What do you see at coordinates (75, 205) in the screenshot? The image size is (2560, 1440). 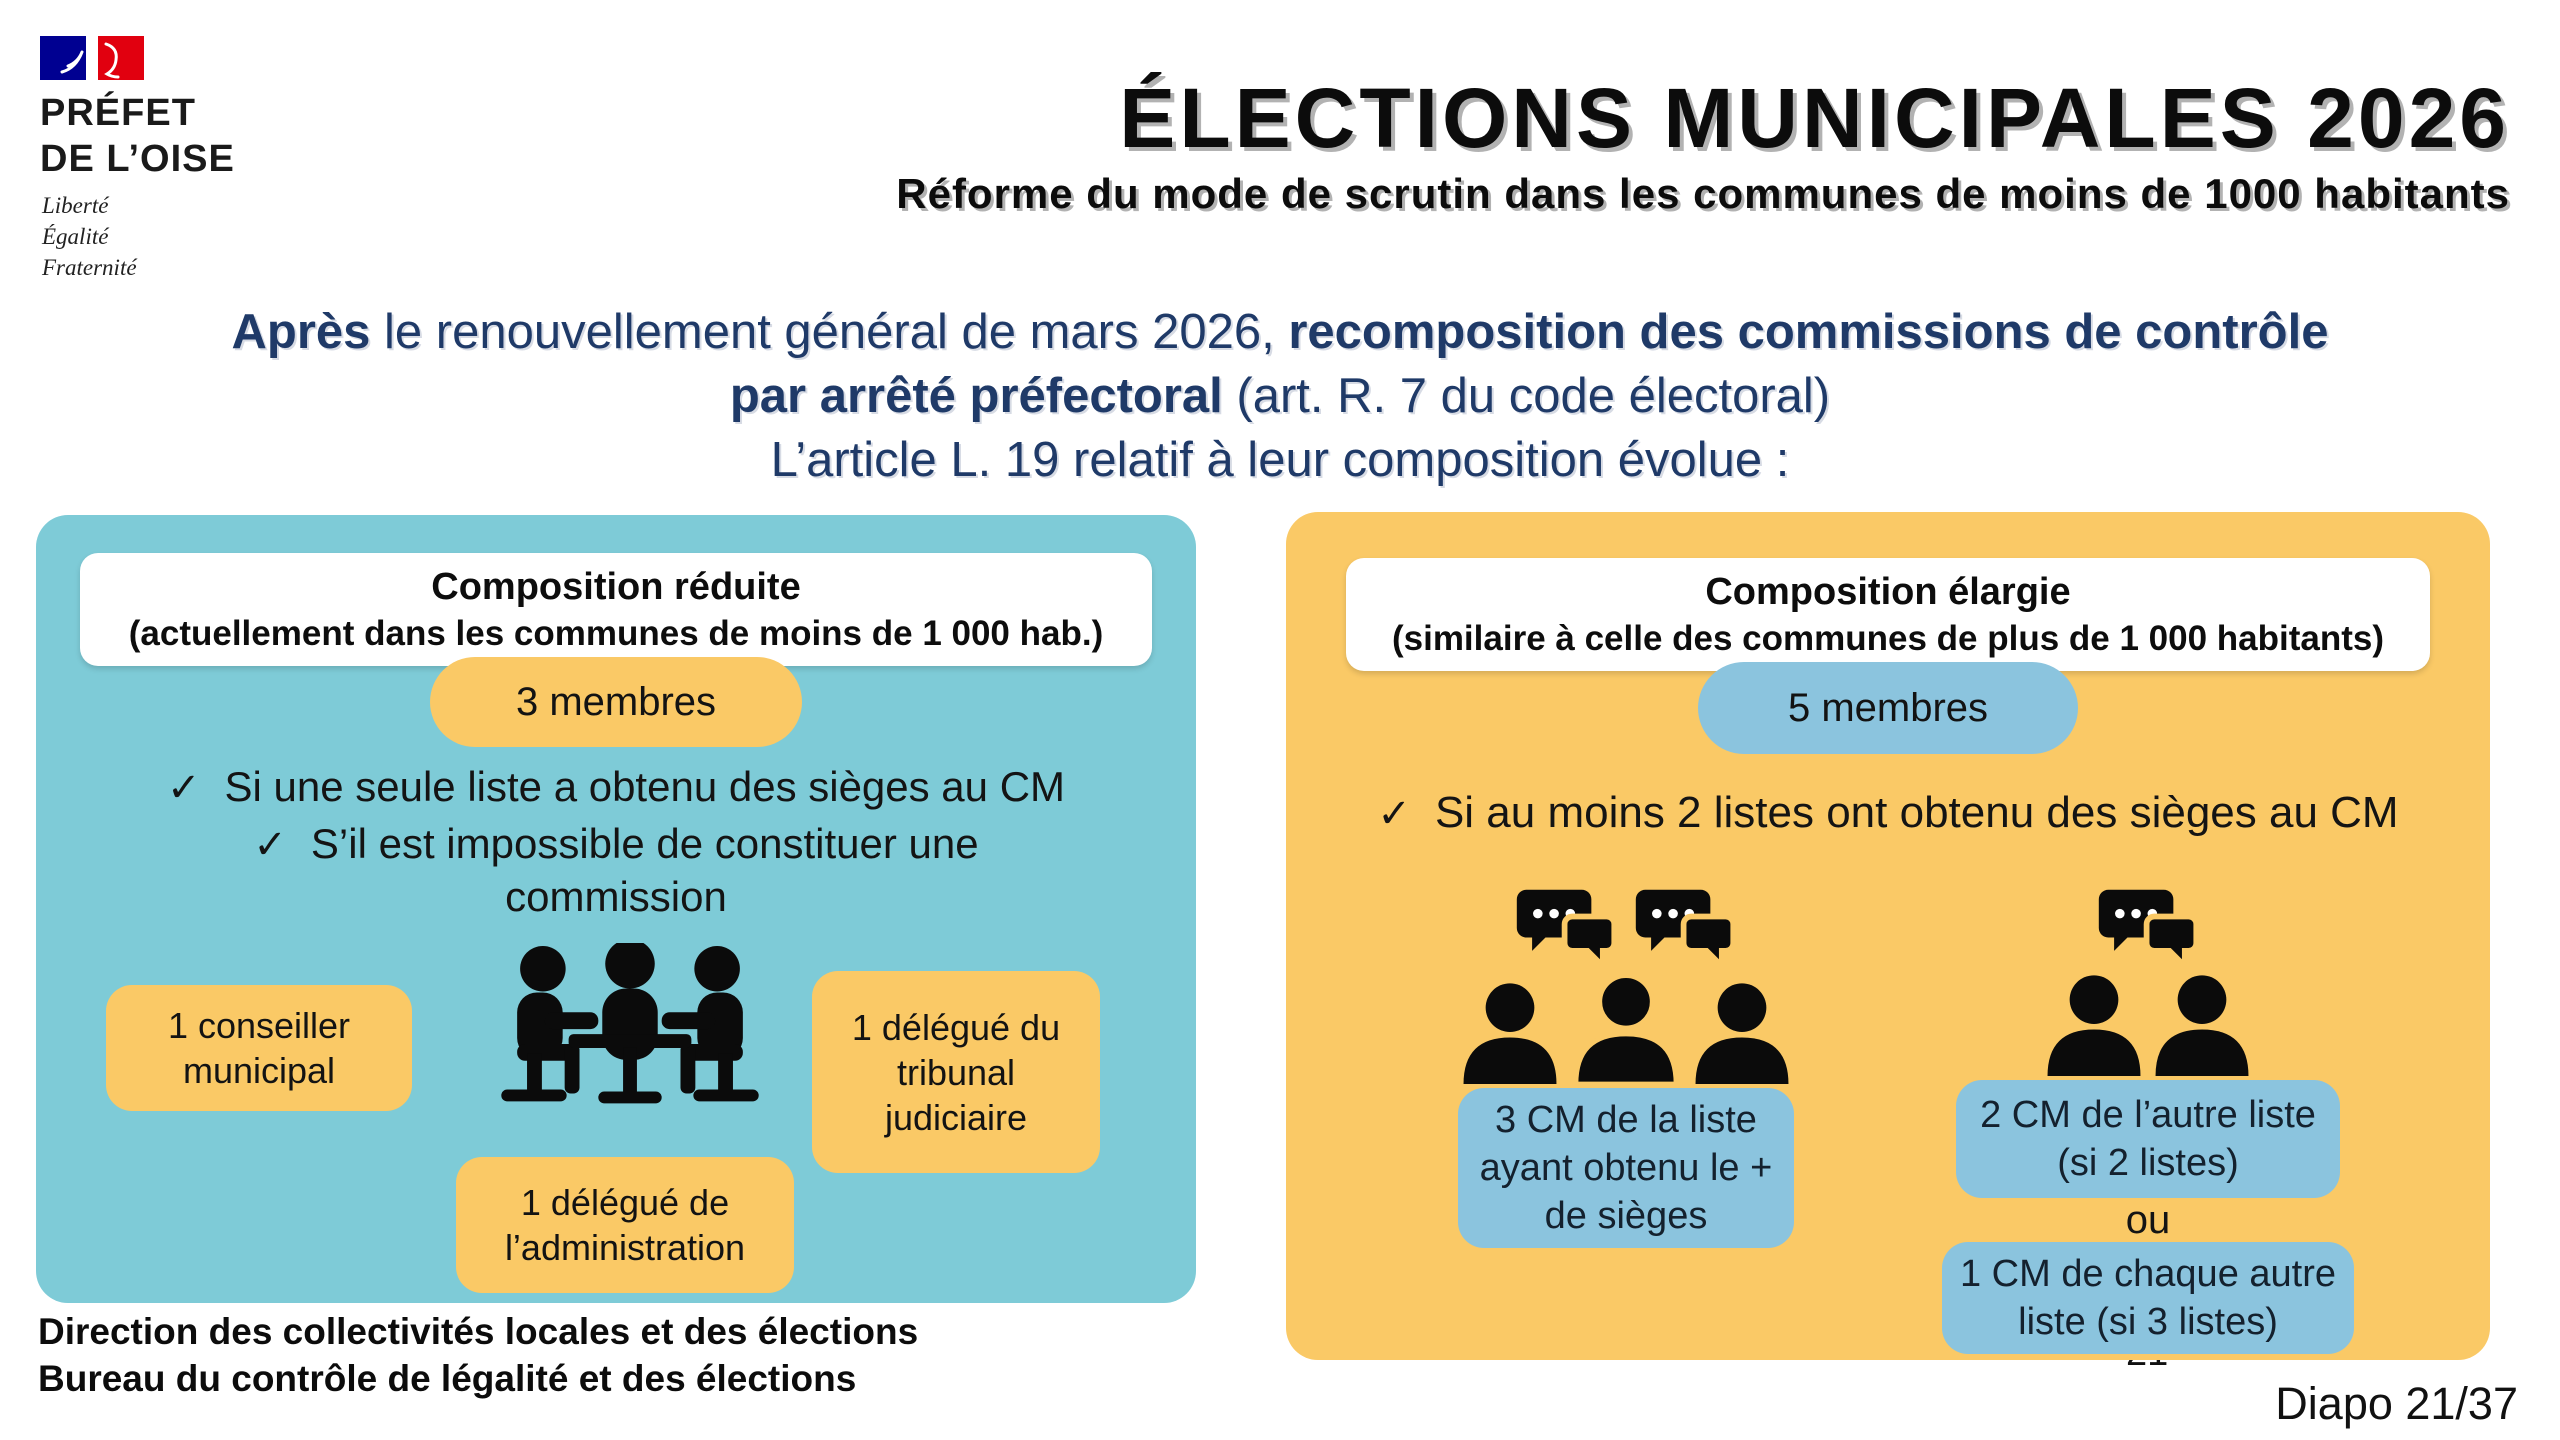 I see `motto-liberte: Liberté` at bounding box center [75, 205].